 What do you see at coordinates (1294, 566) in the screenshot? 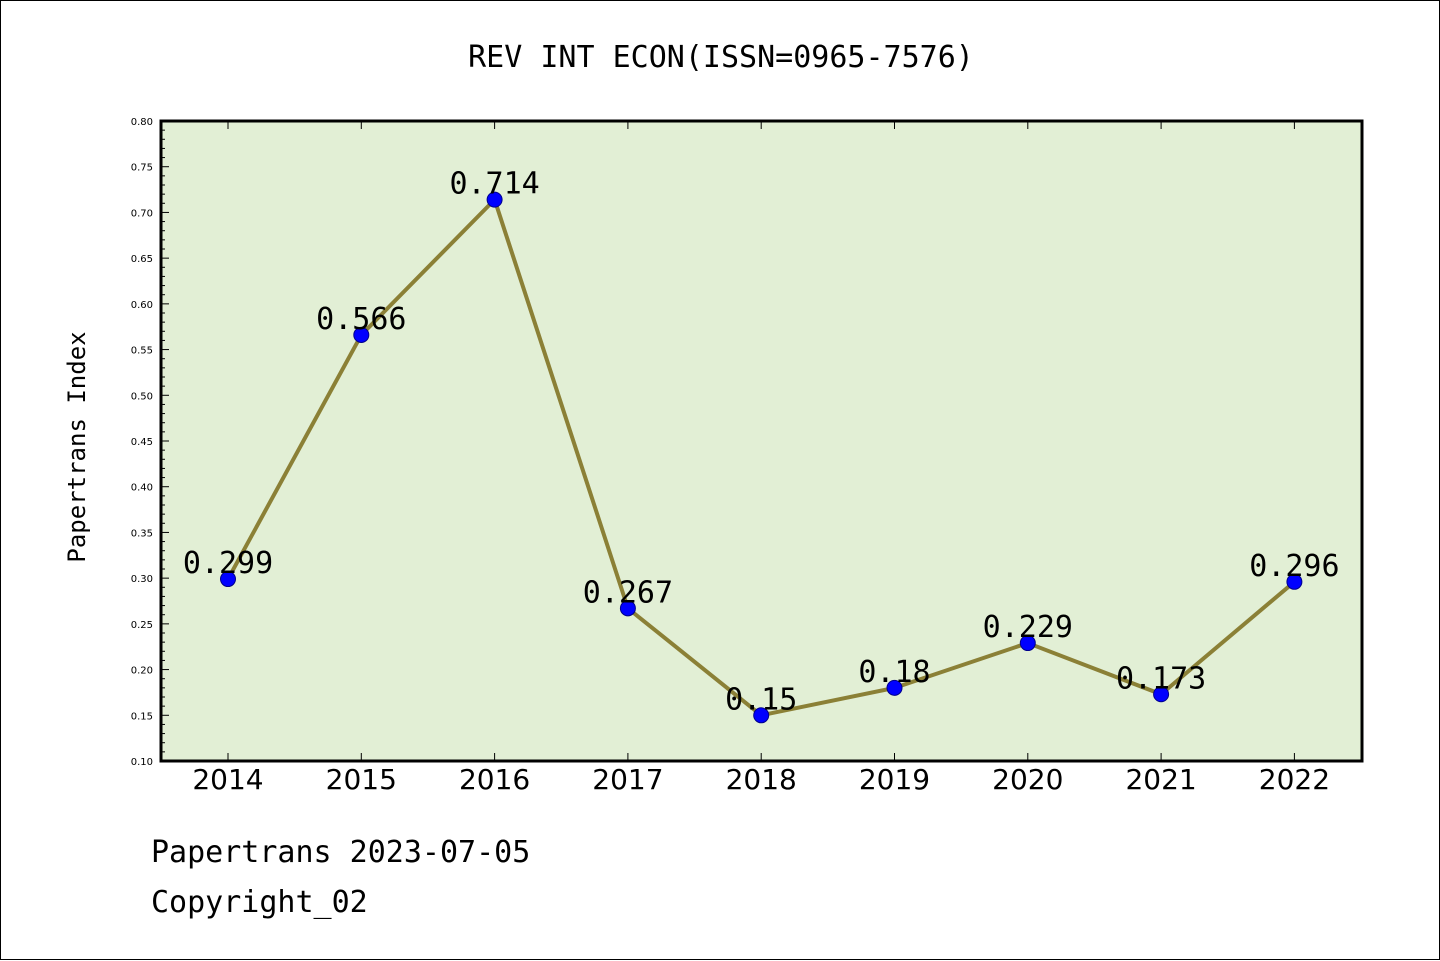
I see `data-label: 0.296` at bounding box center [1294, 566].